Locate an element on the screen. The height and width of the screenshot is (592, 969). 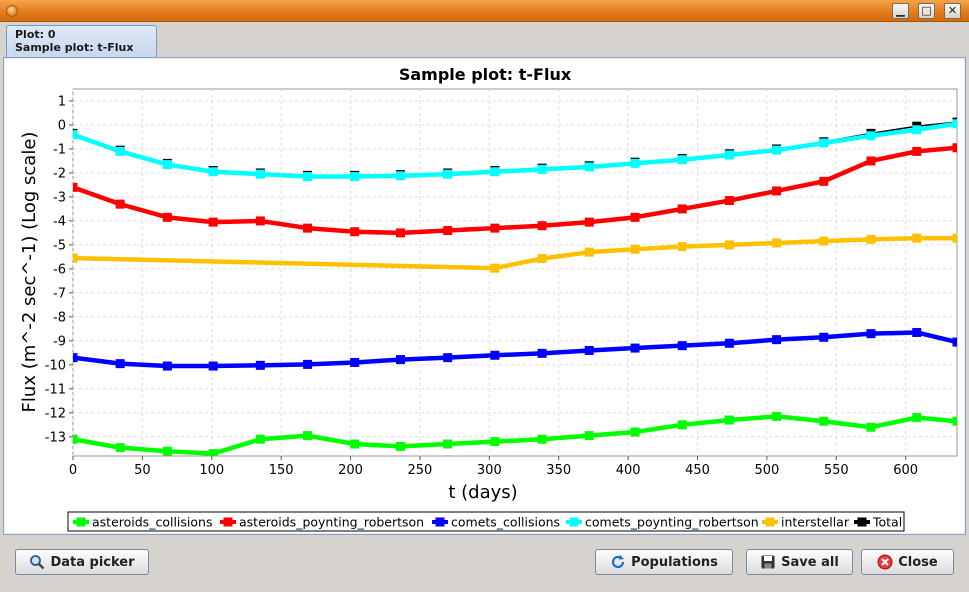
tab-plot-0: Plot: 0 Sample plot: t-Flux is located at coordinates (81, 41).